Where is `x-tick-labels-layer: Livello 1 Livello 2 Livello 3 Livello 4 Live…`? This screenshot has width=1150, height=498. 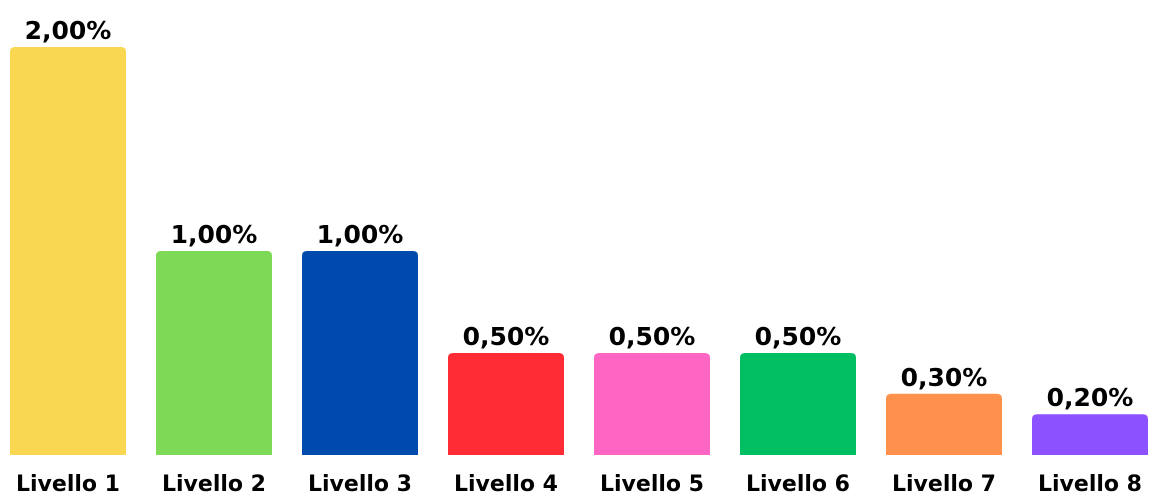
x-tick-labels-layer: Livello 1 Livello 2 Livello 3 Livello 4 Live… is located at coordinates (579, 484).